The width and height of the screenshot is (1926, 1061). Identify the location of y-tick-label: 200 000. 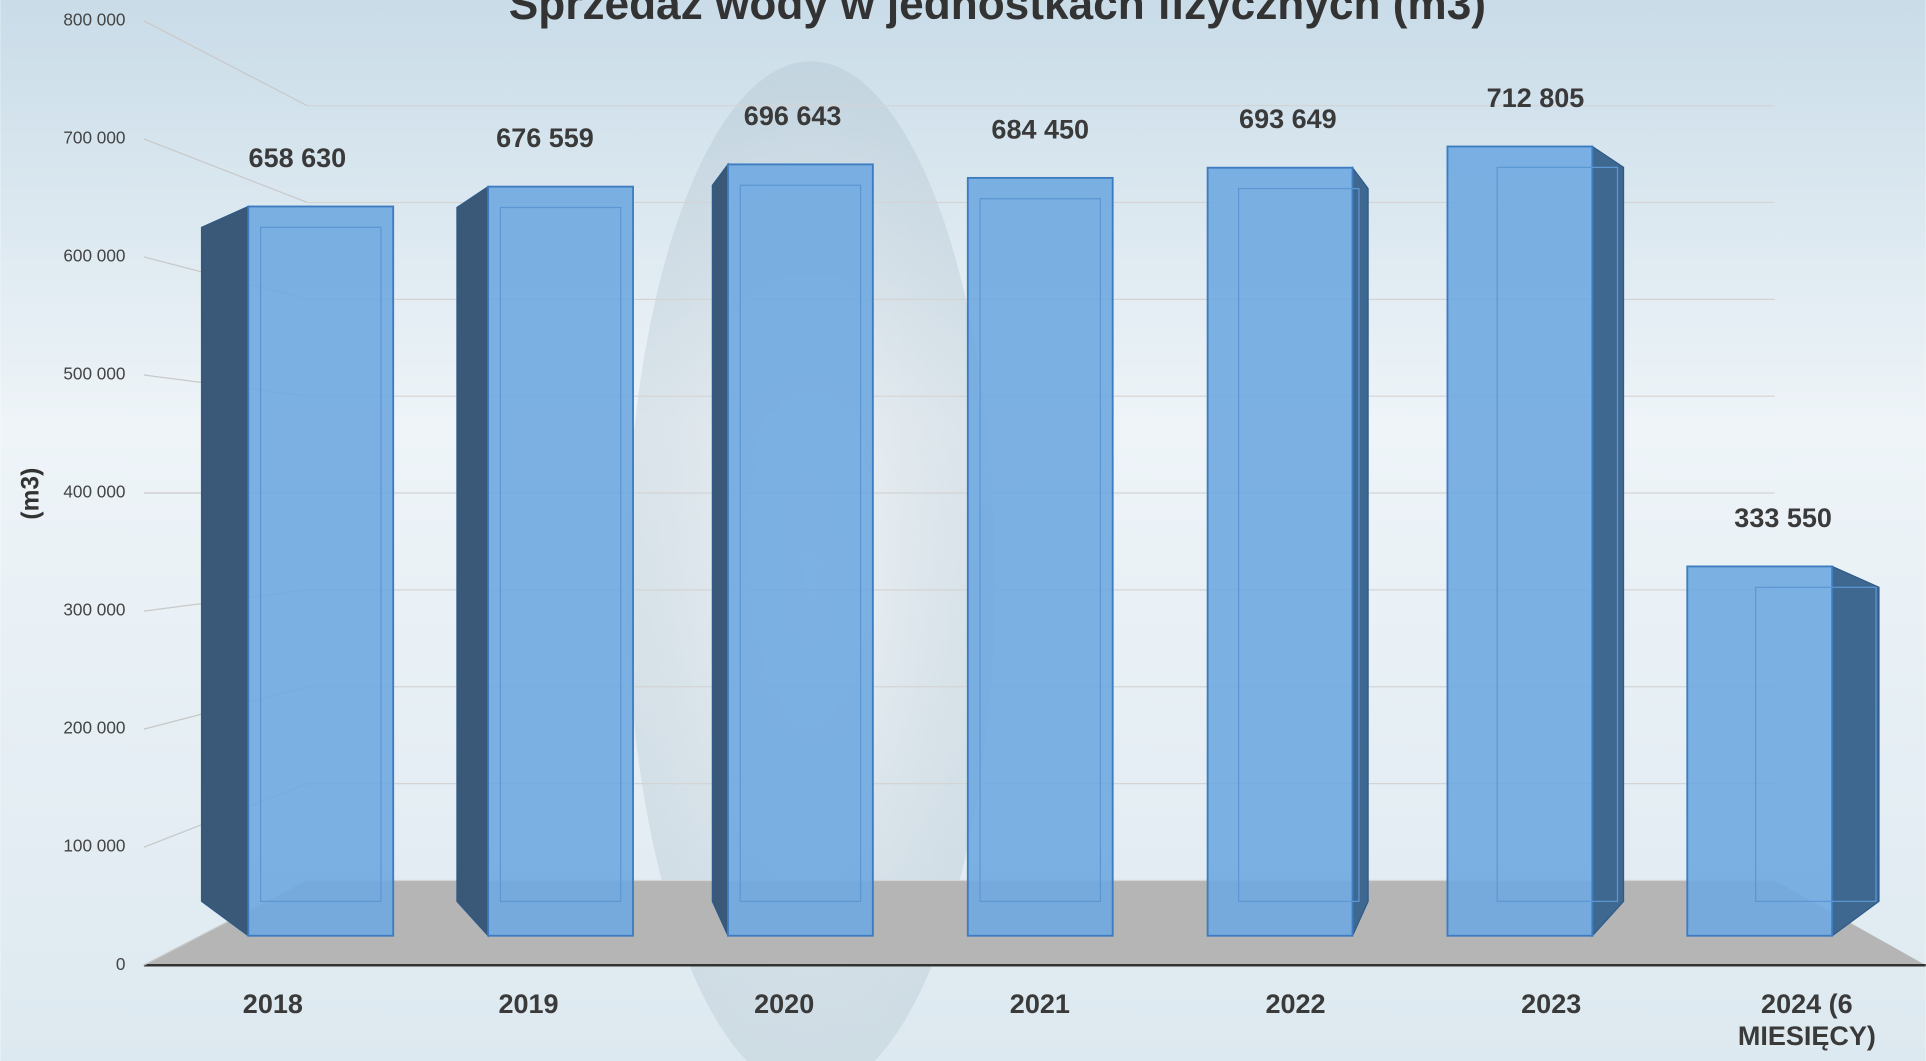
(94, 728).